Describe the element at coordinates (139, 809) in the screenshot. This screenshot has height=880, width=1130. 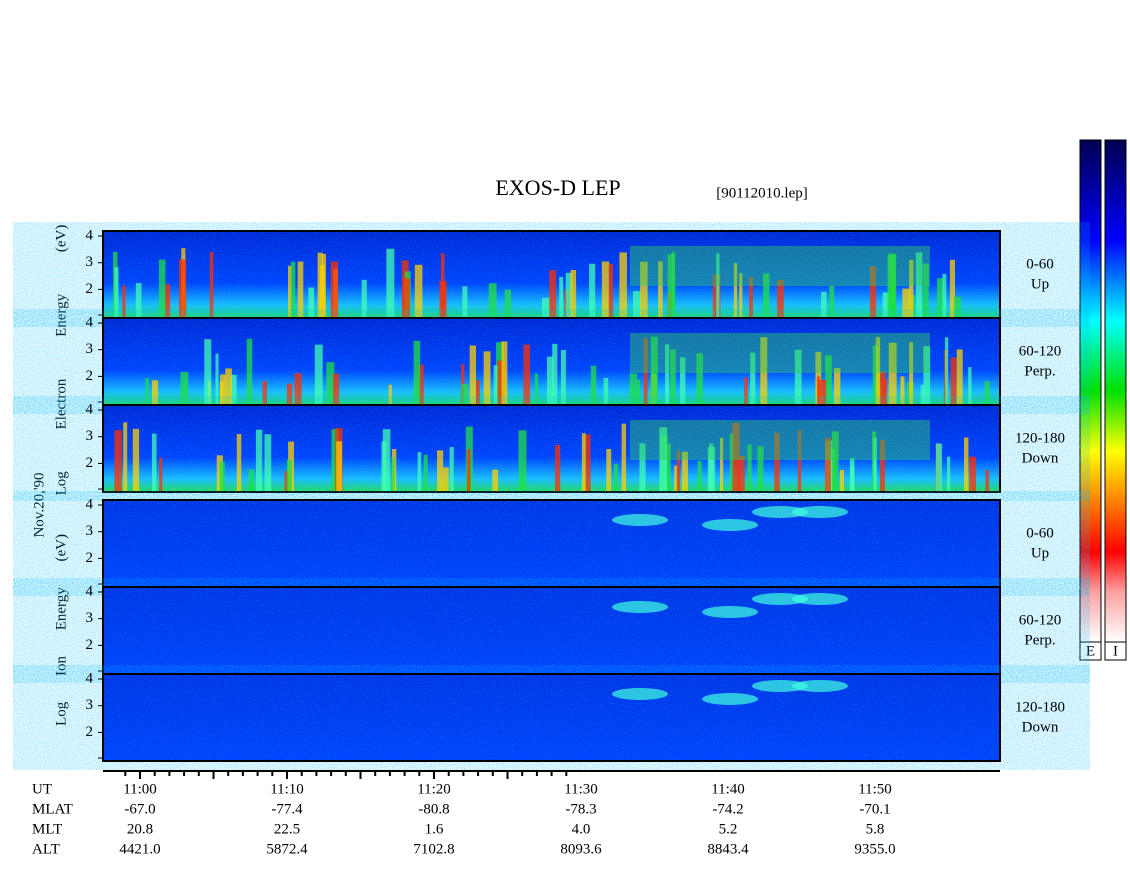
I see `row-value: -67.0` at that location.